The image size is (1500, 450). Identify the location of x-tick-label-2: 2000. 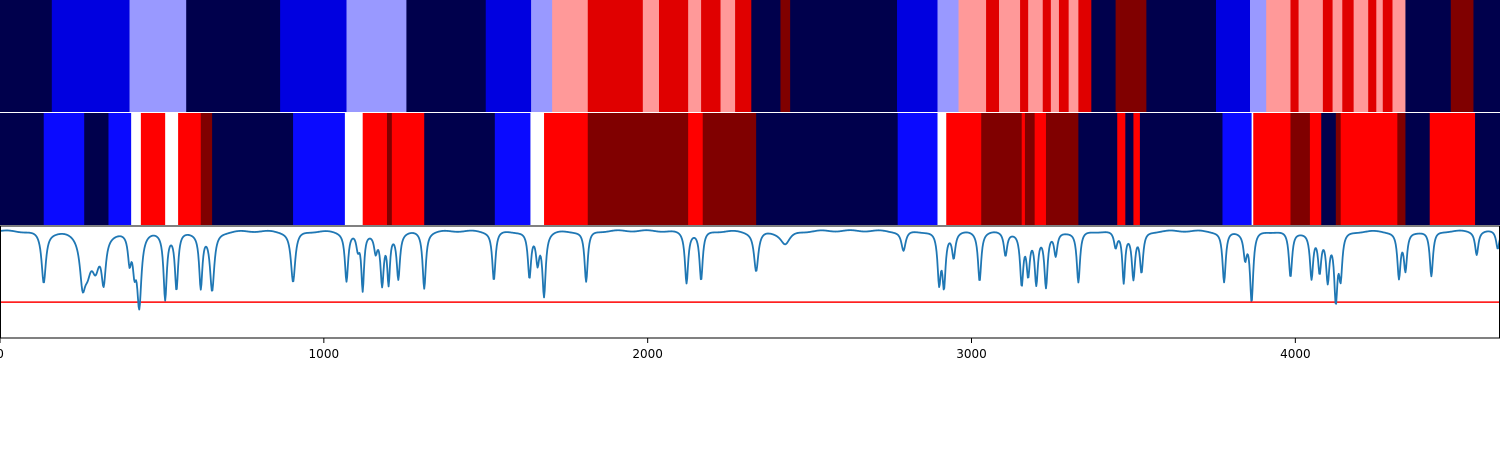
(647, 354).